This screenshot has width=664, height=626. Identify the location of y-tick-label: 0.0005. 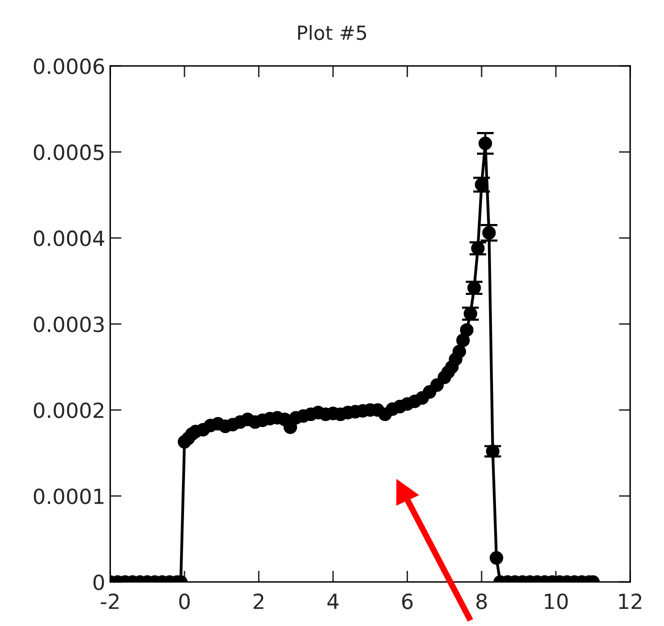
(69, 152).